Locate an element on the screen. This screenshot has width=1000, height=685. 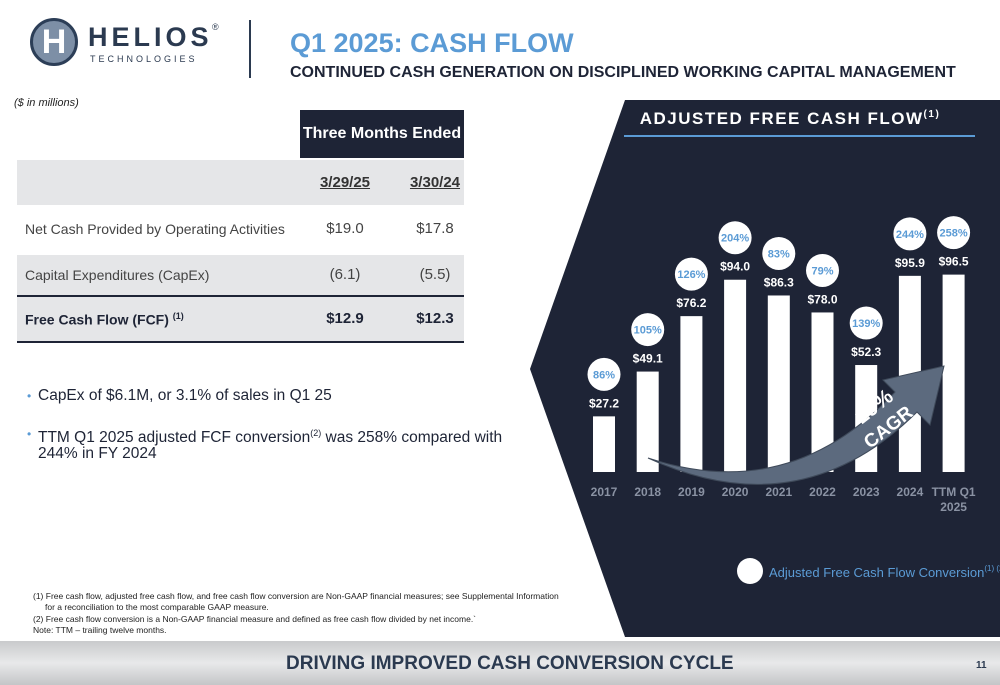
chart-title: ADJUSTED FREE CASH FLOW(1) is located at coordinates (790, 118).